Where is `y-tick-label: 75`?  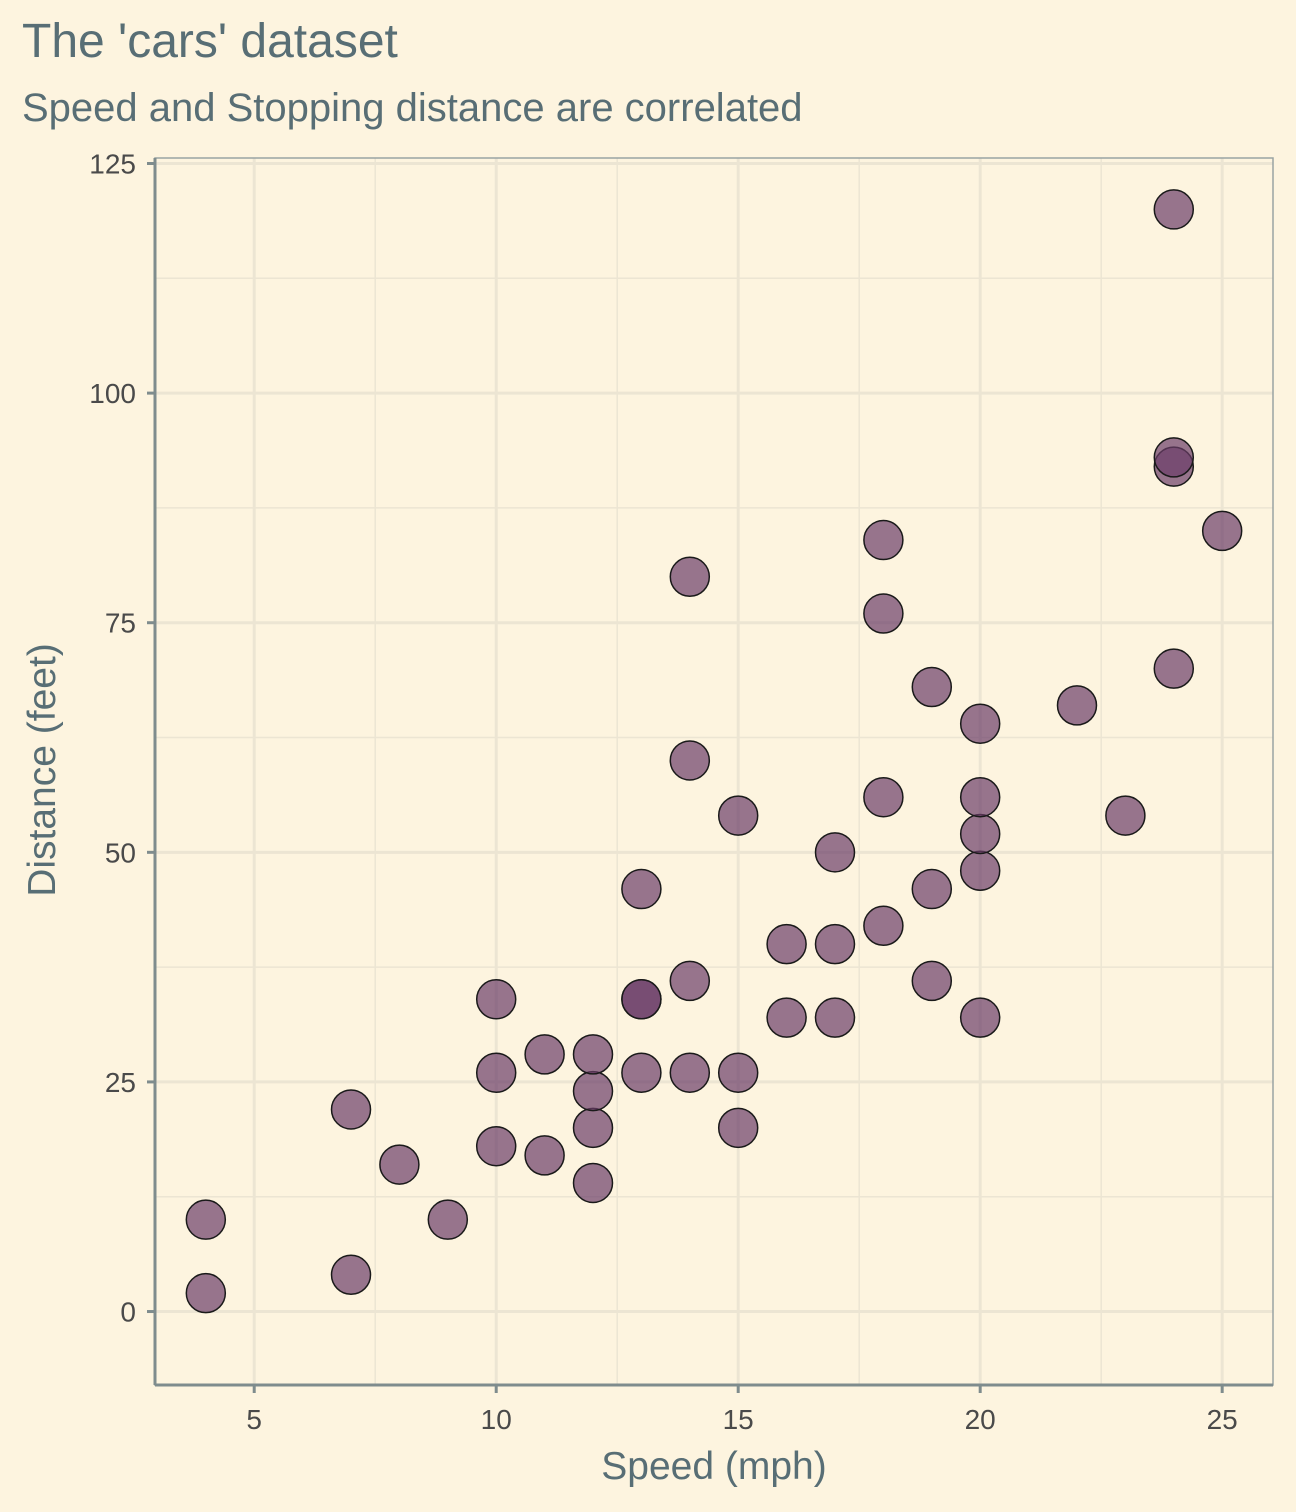
y-tick-label: 75 is located at coordinates (120, 623).